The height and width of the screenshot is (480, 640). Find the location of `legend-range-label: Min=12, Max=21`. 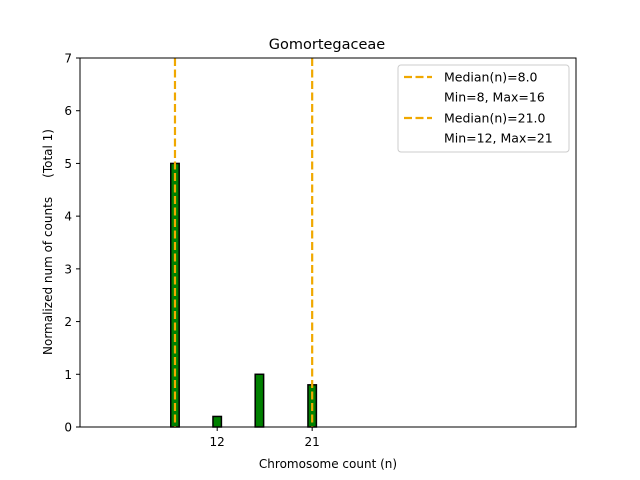

legend-range-label: Min=12, Max=21 is located at coordinates (498, 138).